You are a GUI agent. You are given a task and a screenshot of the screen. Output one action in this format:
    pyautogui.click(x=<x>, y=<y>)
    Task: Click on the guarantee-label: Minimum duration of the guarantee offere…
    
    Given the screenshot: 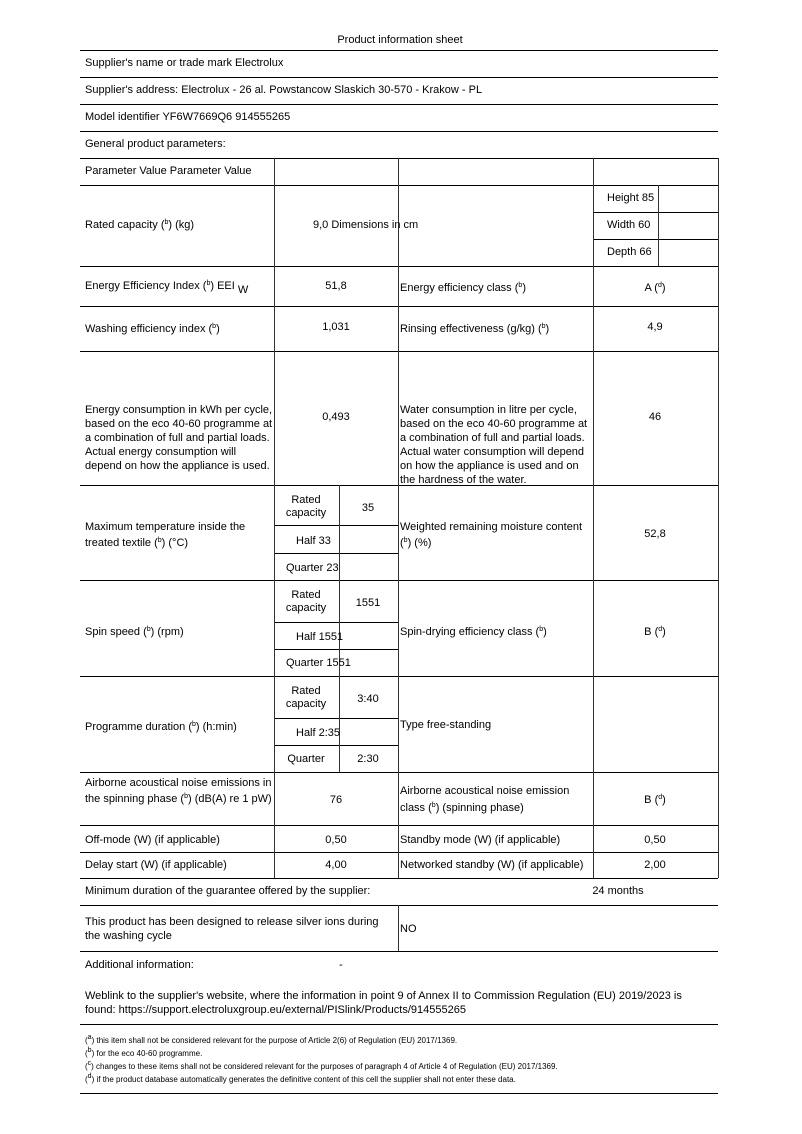 What is the action you would take?
    pyautogui.click(x=228, y=891)
    